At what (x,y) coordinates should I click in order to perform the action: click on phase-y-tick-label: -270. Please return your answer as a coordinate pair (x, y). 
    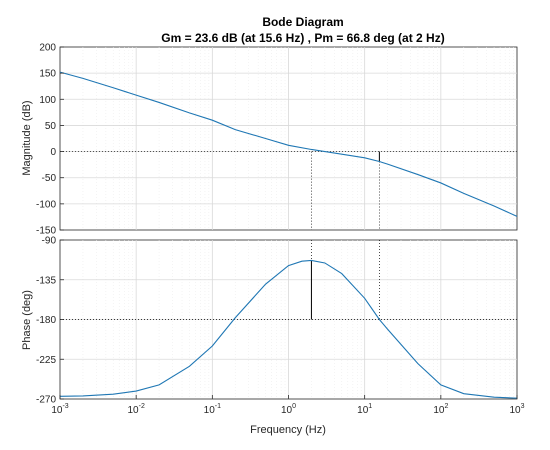
    Looking at the image, I should click on (46, 400).